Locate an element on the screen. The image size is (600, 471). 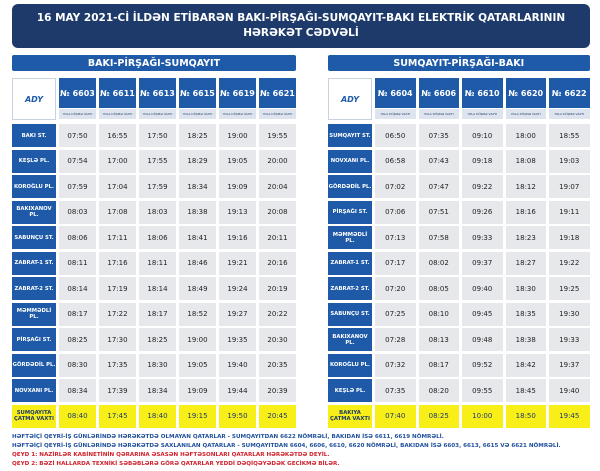
time-cell: 19:45 is located at coordinates (569, 416).